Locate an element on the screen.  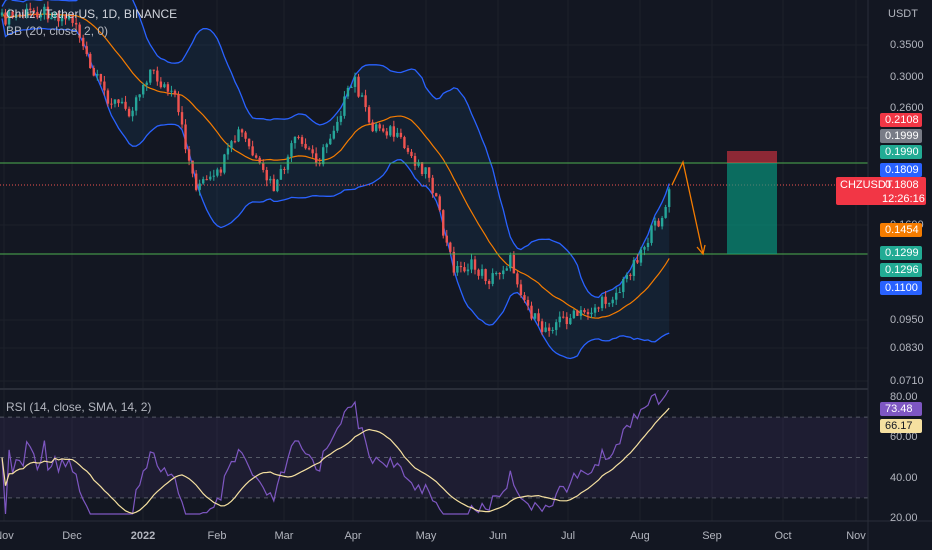
rsi-legend: RSI (14, close, SMA, 14, 2) is located at coordinates (78, 407).